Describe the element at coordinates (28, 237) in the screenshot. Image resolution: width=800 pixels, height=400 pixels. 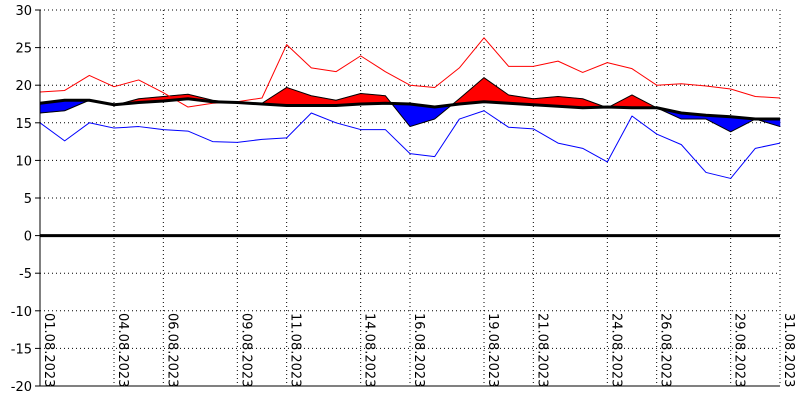
I see `y-tick-label: 0` at that location.